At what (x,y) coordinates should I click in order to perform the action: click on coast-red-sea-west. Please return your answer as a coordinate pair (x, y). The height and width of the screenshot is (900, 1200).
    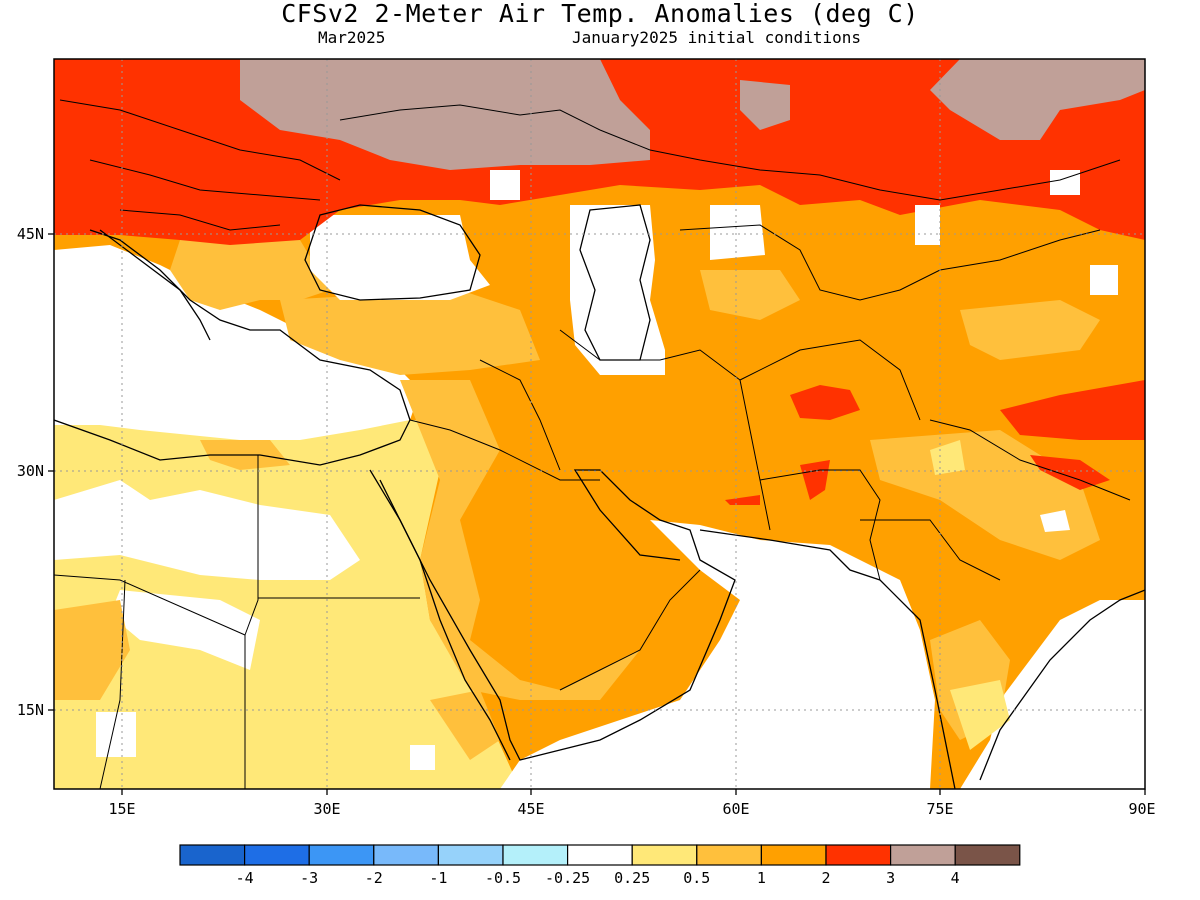
    Looking at the image, I should click on (445, 620).